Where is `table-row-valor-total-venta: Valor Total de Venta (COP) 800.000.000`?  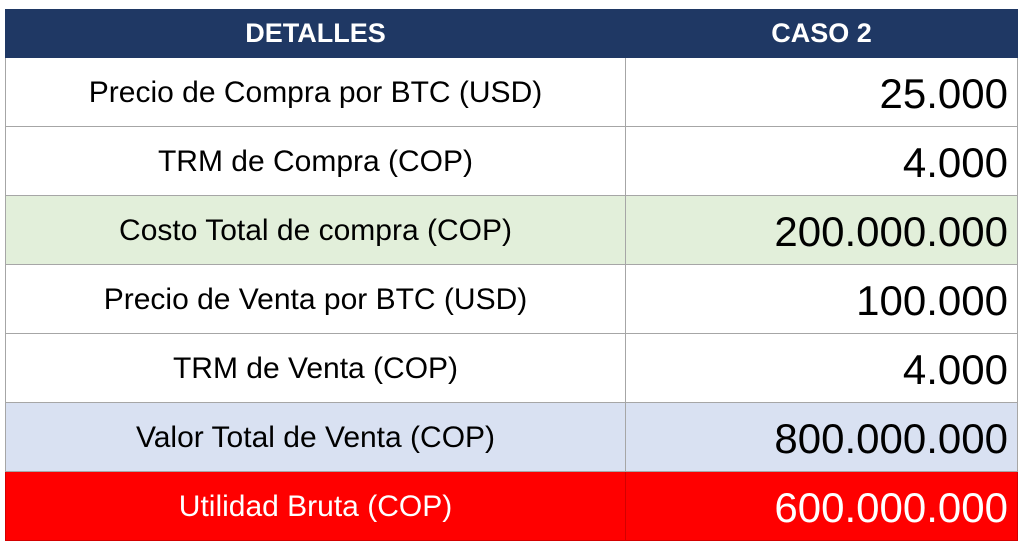
table-row-valor-total-venta: Valor Total de Venta (COP) 800.000.000 is located at coordinates (511, 437).